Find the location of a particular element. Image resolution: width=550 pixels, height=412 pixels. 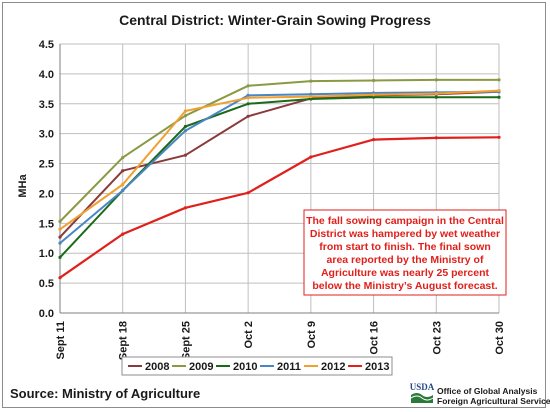

x-tick-label: Sept 25 is located at coordinates (186, 340).